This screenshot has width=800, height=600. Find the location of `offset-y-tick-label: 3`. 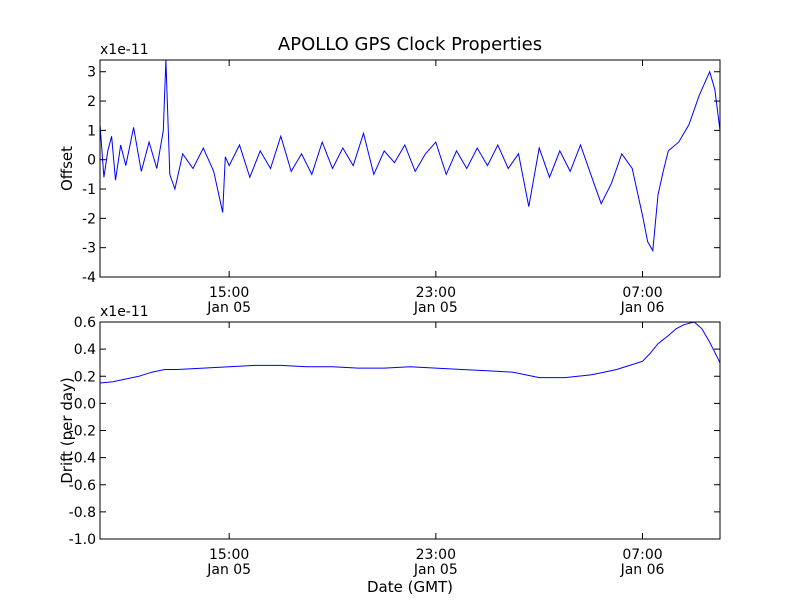

offset-y-tick-label: 3 is located at coordinates (91, 73).